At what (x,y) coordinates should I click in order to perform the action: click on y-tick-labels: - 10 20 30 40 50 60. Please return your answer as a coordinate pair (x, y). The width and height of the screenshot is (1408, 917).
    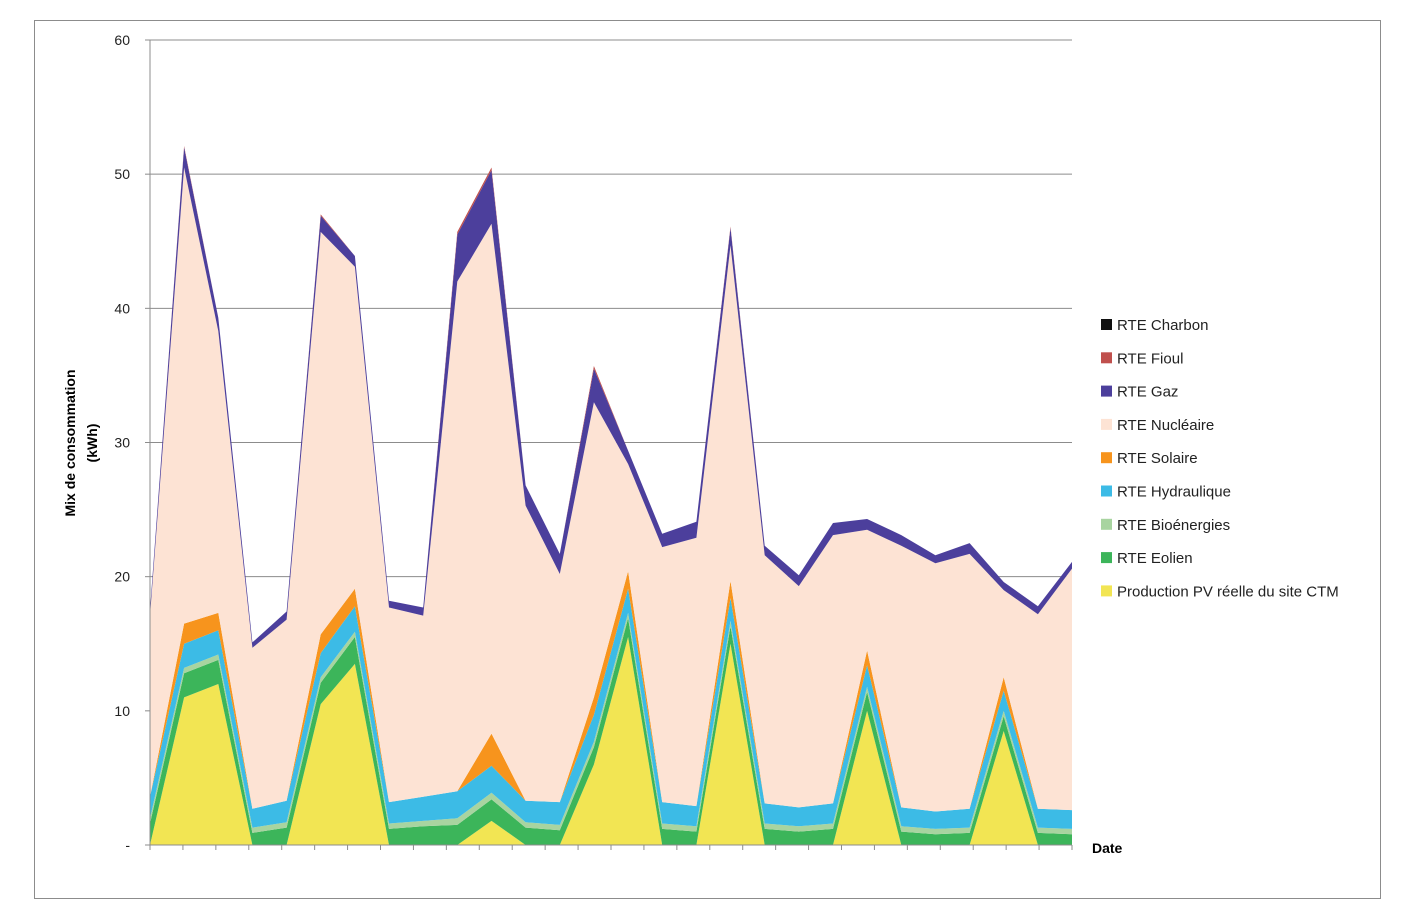
    Looking at the image, I should click on (132, 442).